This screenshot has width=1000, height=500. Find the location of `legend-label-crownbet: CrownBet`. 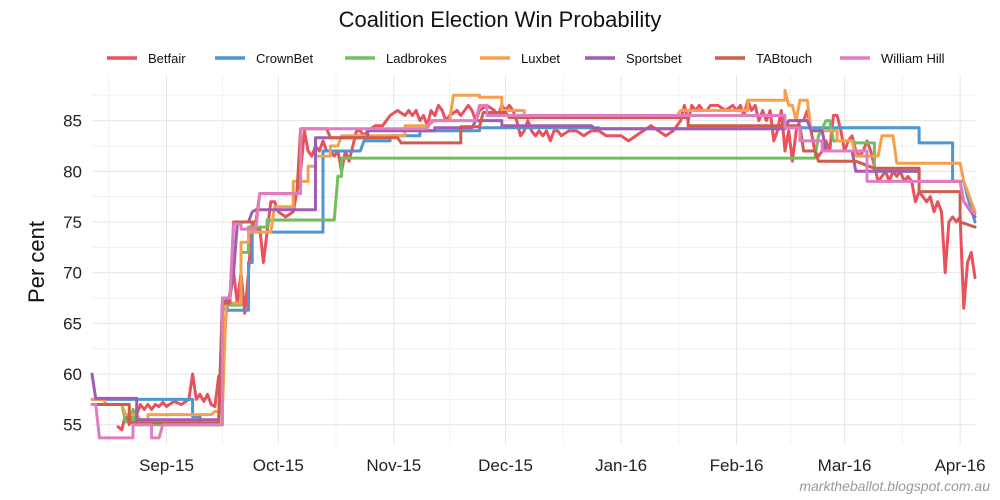

legend-label-crownbet: CrownBet is located at coordinates (284, 58).